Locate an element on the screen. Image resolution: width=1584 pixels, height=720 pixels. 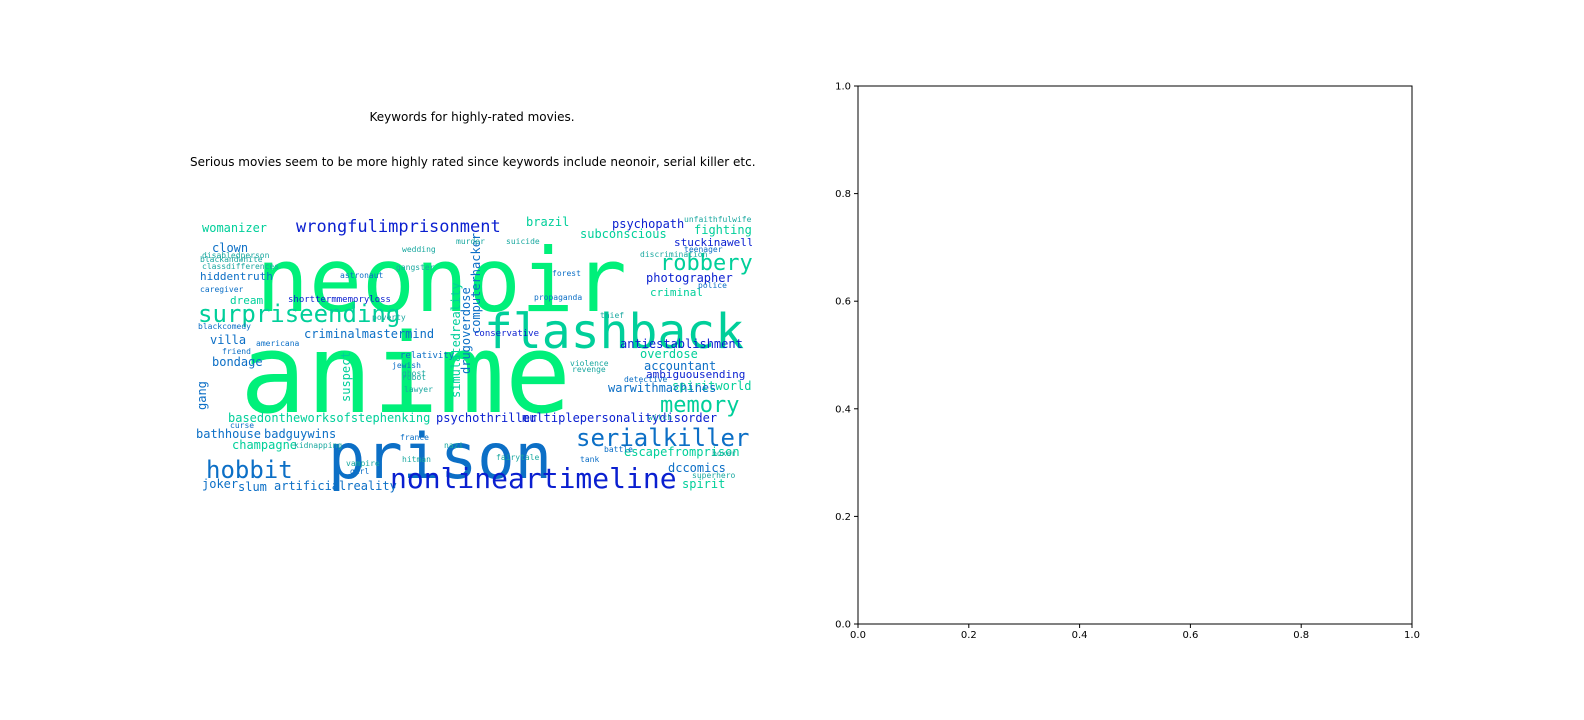
wordcloud-word: clown is located at coordinates (230, 248).